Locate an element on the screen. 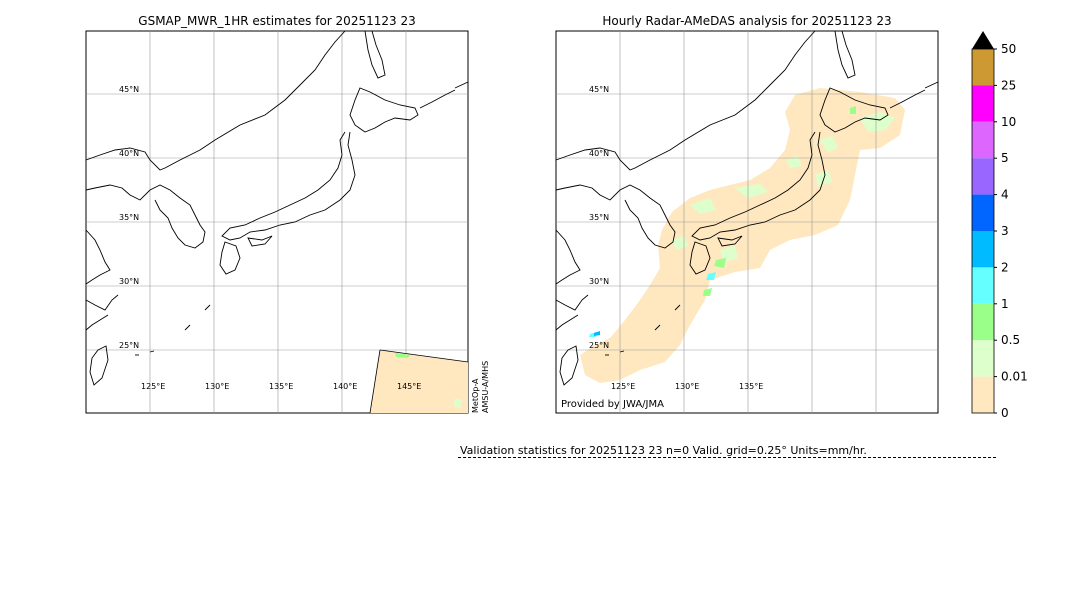 The image size is (1080, 612). validation-divider is located at coordinates (727, 457).